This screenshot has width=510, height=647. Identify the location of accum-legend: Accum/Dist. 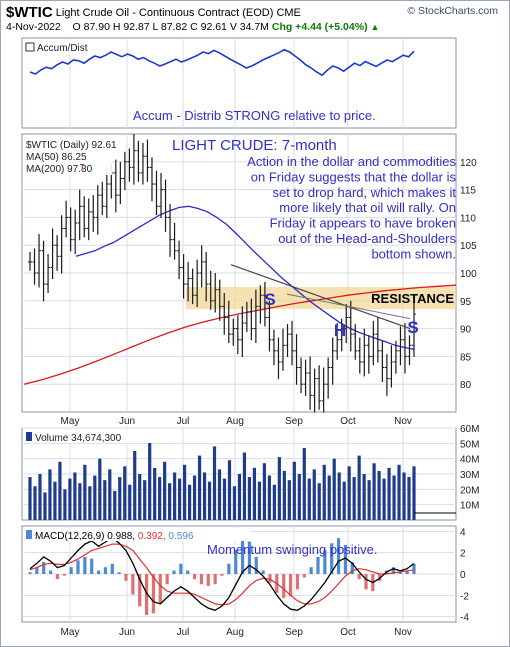
(62, 48).